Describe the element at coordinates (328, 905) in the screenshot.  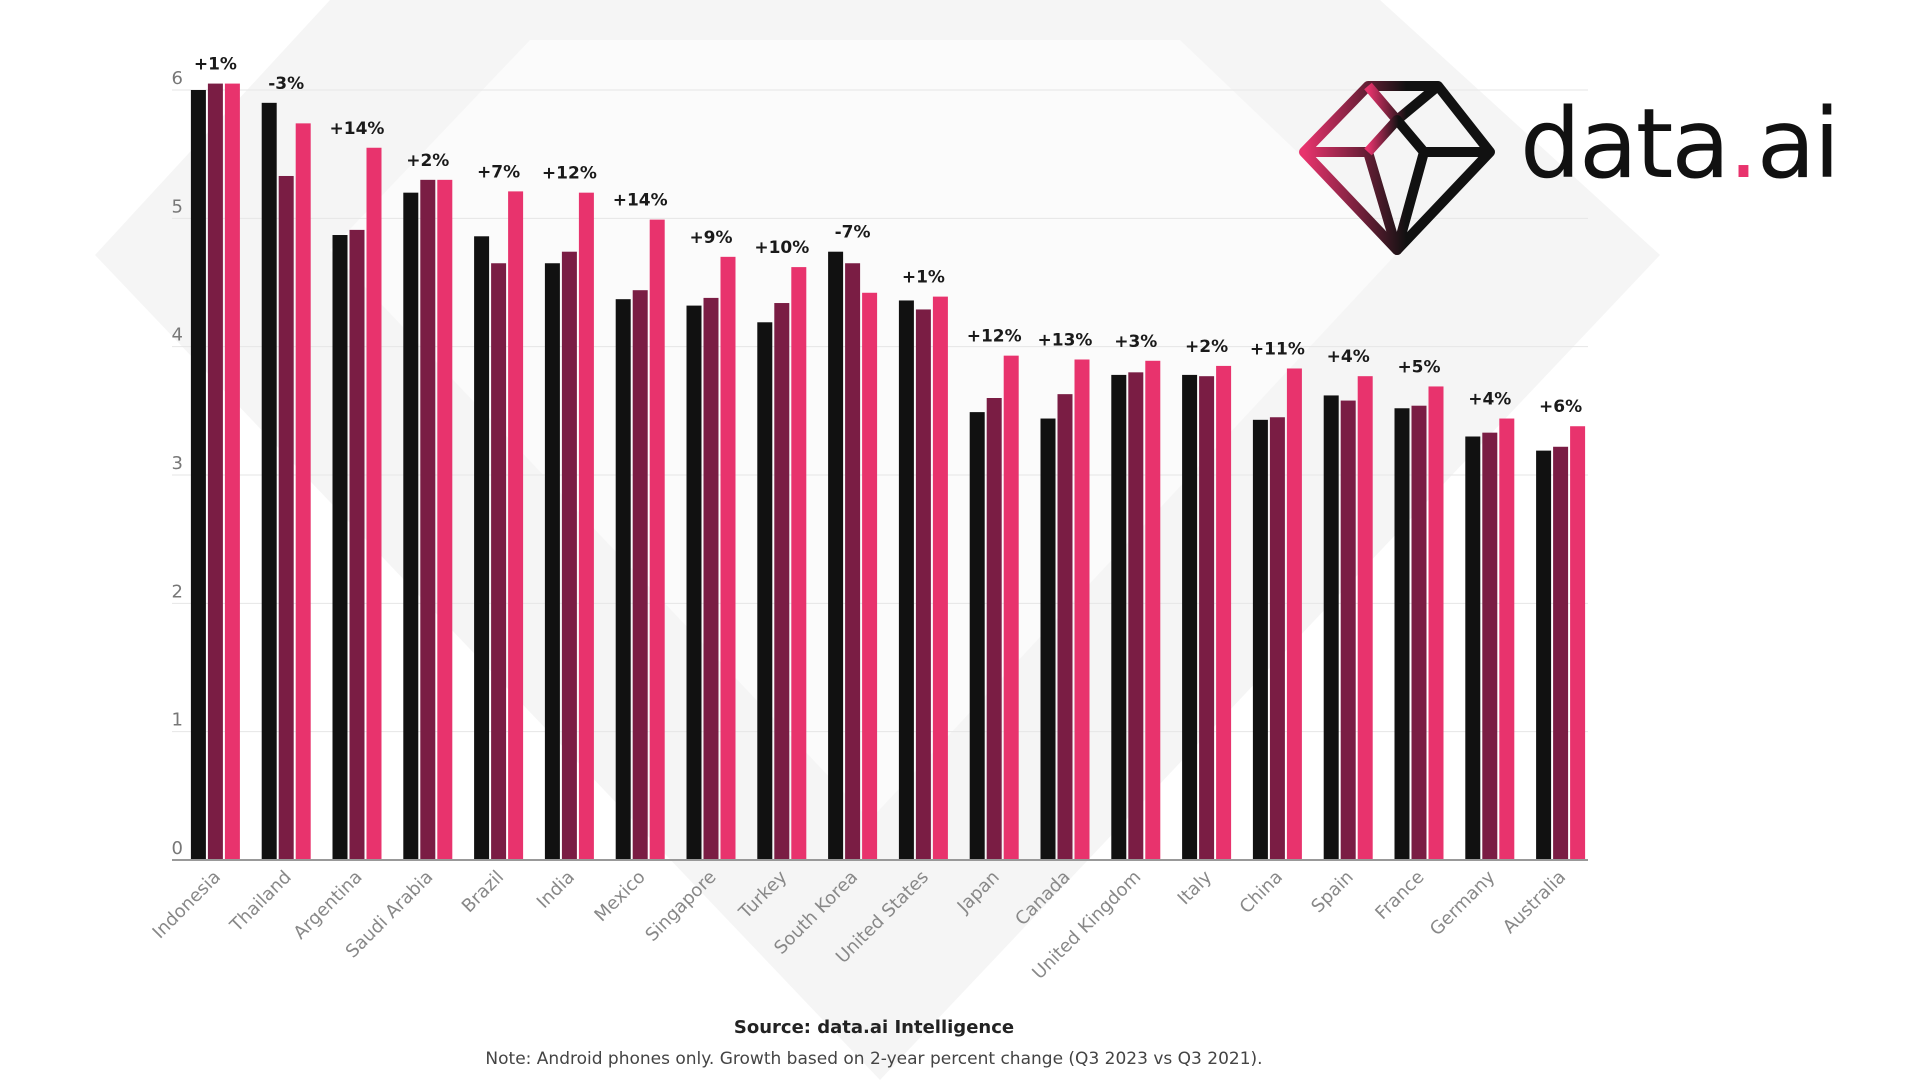
I see `x-category-label: Argentina` at that location.